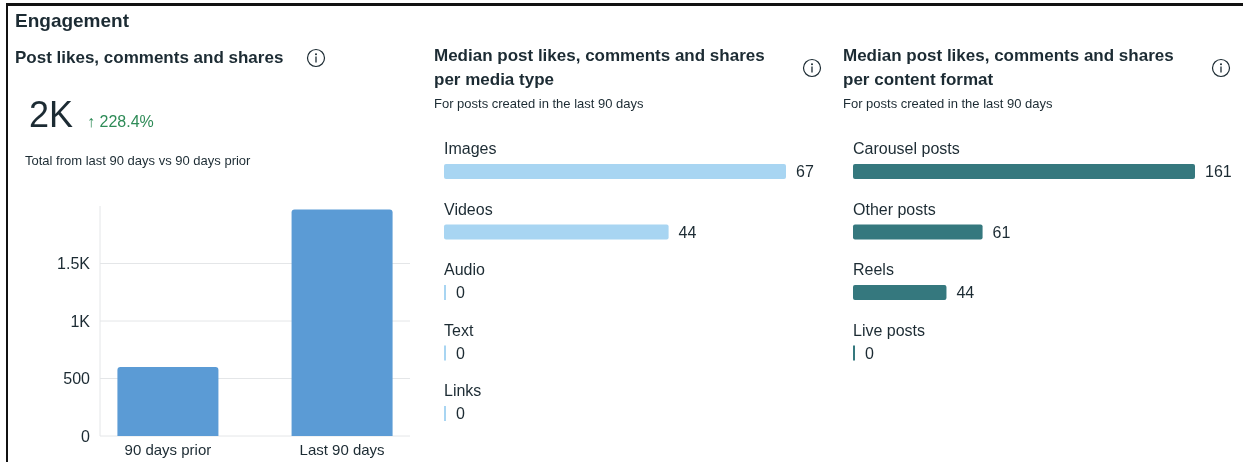 The height and width of the screenshot is (462, 1243). Describe the element at coordinates (869, 353) in the screenshot. I see `data-label: 0` at that location.